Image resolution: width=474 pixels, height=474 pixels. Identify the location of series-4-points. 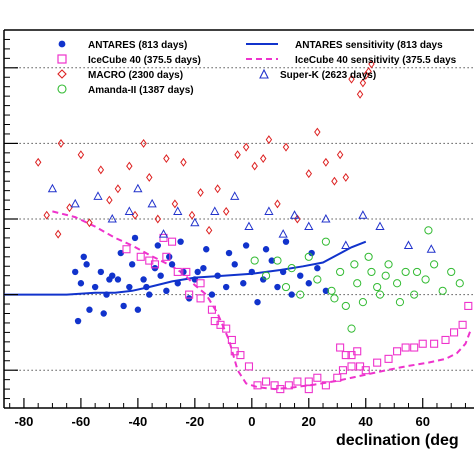
(357, 279).